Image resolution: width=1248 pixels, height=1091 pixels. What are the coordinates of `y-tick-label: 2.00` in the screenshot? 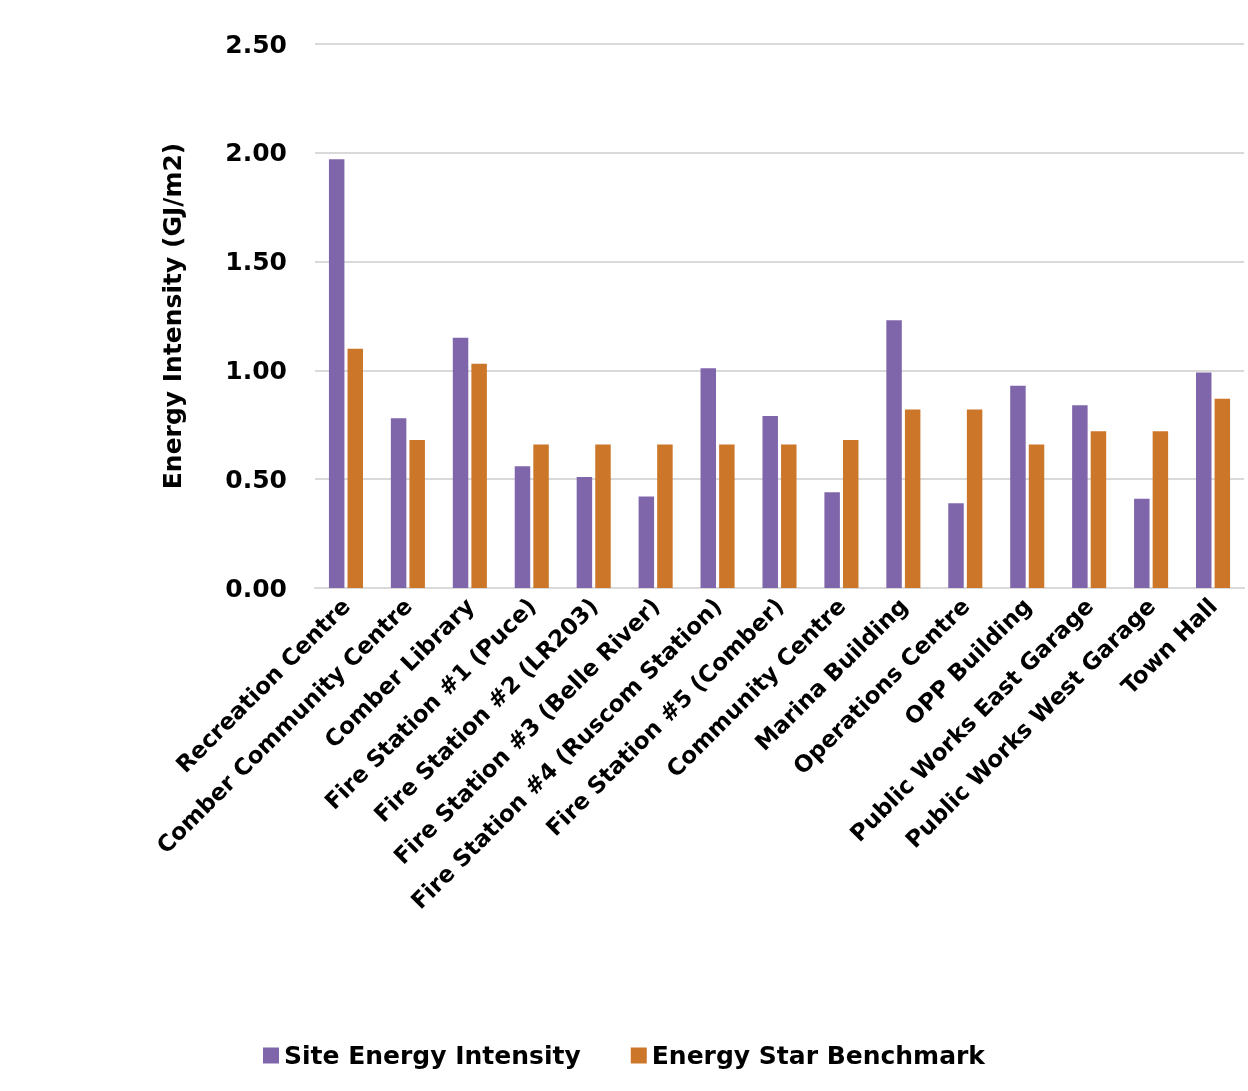 It's located at (256, 153).